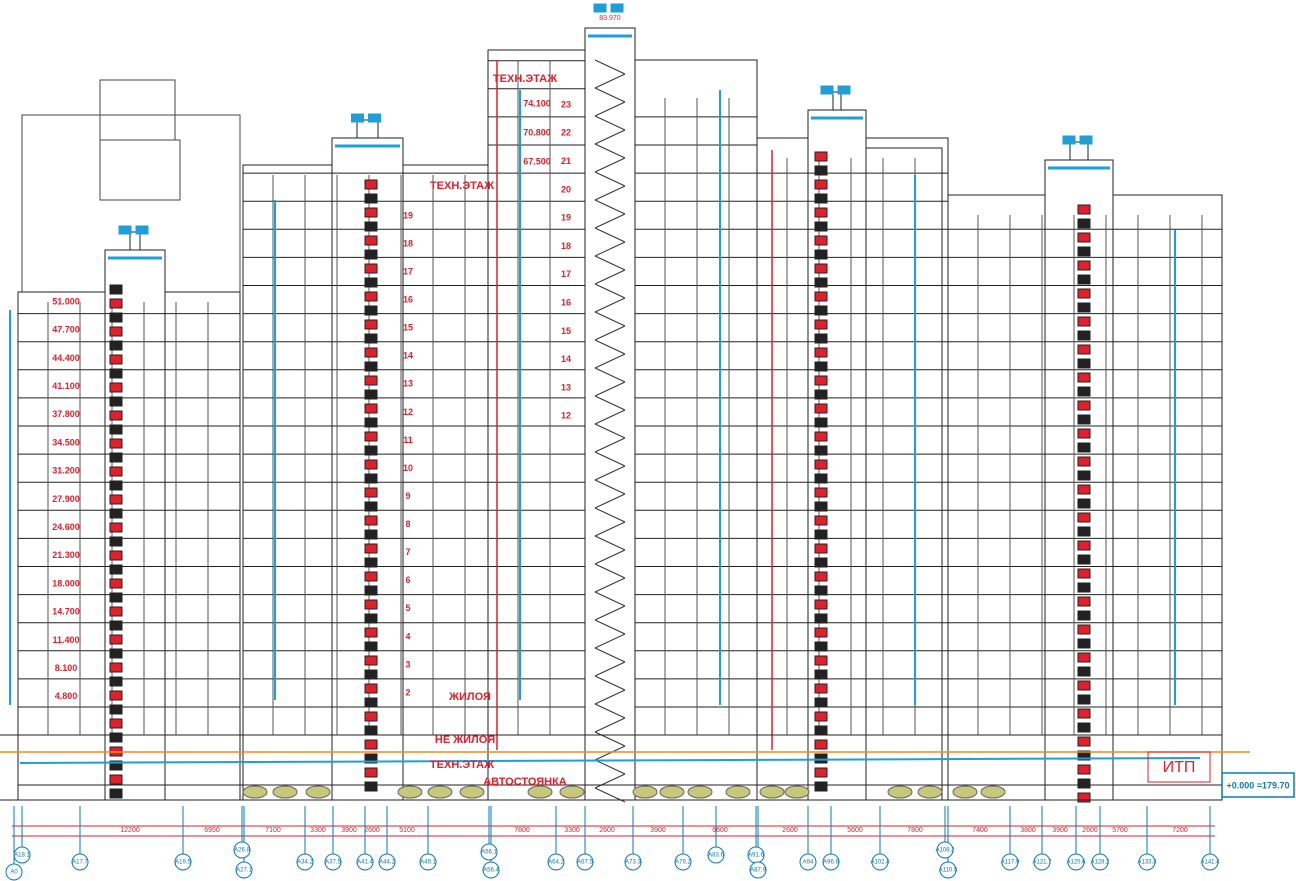  What do you see at coordinates (408, 440) in the screenshot?
I see `floor-number: 11` at bounding box center [408, 440].